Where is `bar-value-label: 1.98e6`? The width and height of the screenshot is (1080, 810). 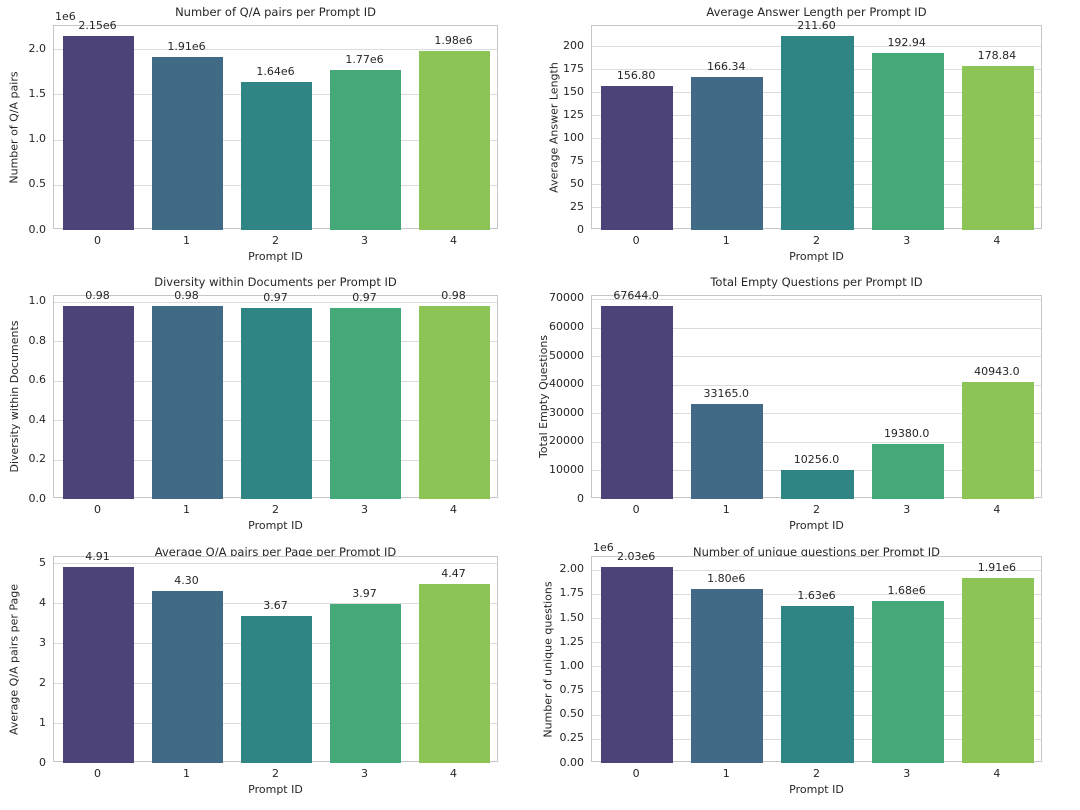 bar-value-label: 1.98e6 is located at coordinates (453, 41).